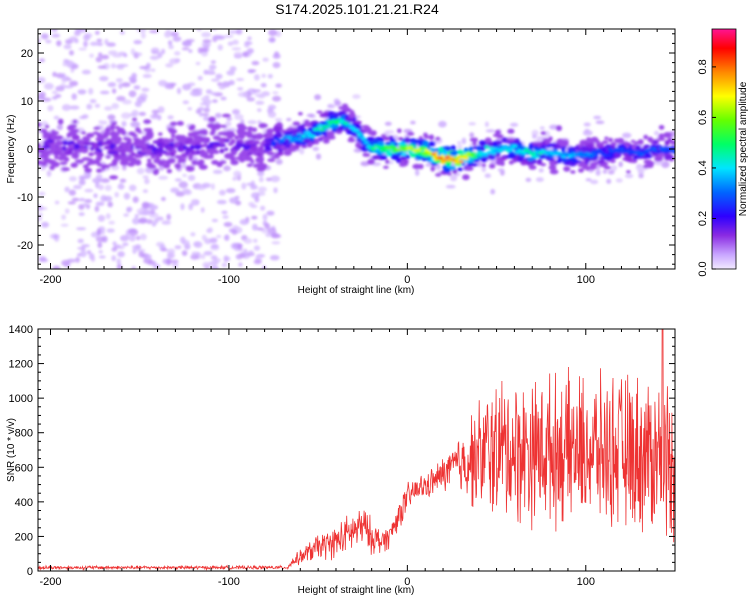  Describe the element at coordinates (703, 218) in the screenshot. I see `colorbar-tick-label: 0.2` at that location.